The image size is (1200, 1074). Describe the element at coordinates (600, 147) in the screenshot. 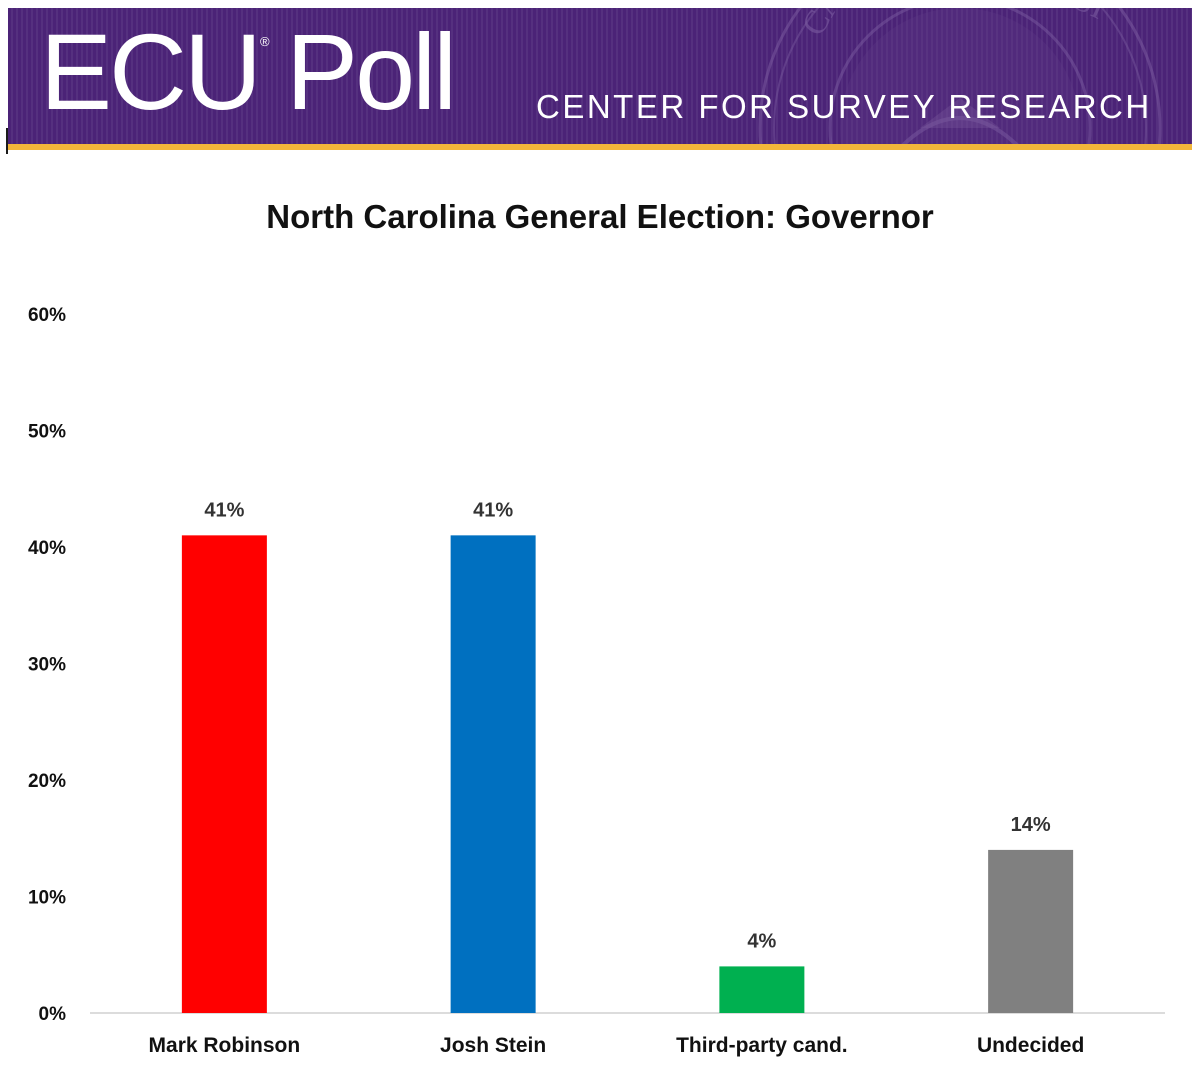

I see `banner-gold-stripe` at that location.